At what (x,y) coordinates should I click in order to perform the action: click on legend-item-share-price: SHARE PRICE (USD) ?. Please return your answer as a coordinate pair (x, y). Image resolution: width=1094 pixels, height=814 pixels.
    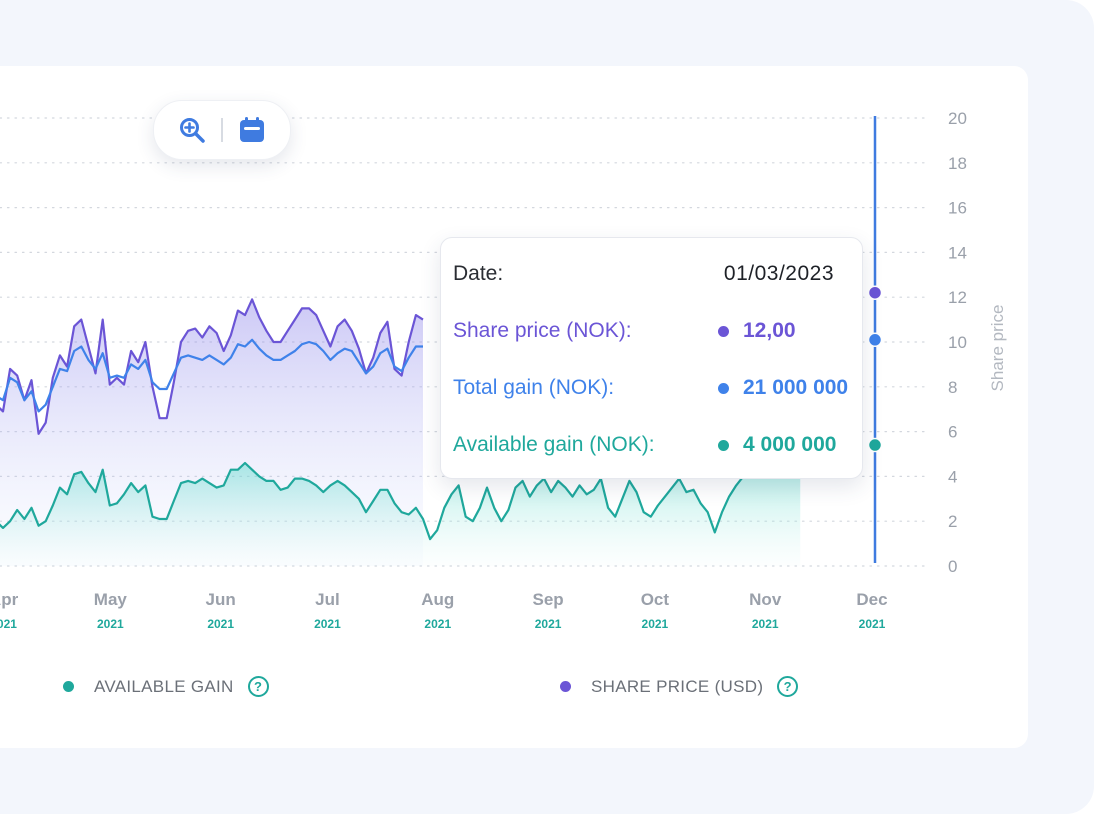
    Looking at the image, I should click on (679, 686).